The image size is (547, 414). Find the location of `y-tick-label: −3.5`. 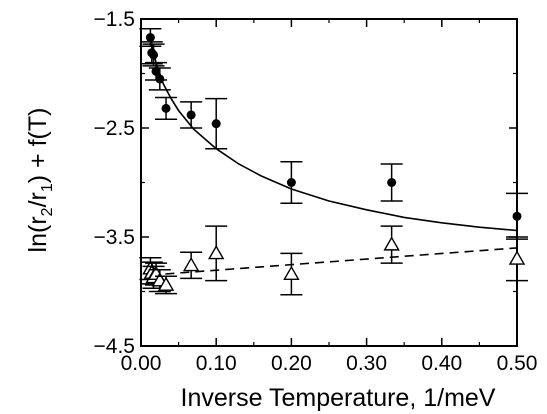

y-tick-label: −3.5 is located at coordinates (114, 237).